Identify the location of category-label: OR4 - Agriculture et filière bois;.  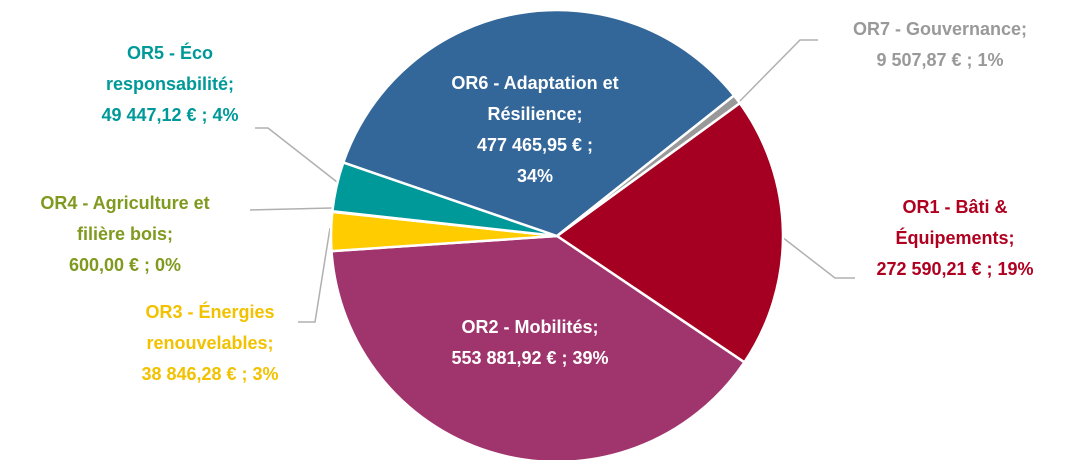
(125, 218).